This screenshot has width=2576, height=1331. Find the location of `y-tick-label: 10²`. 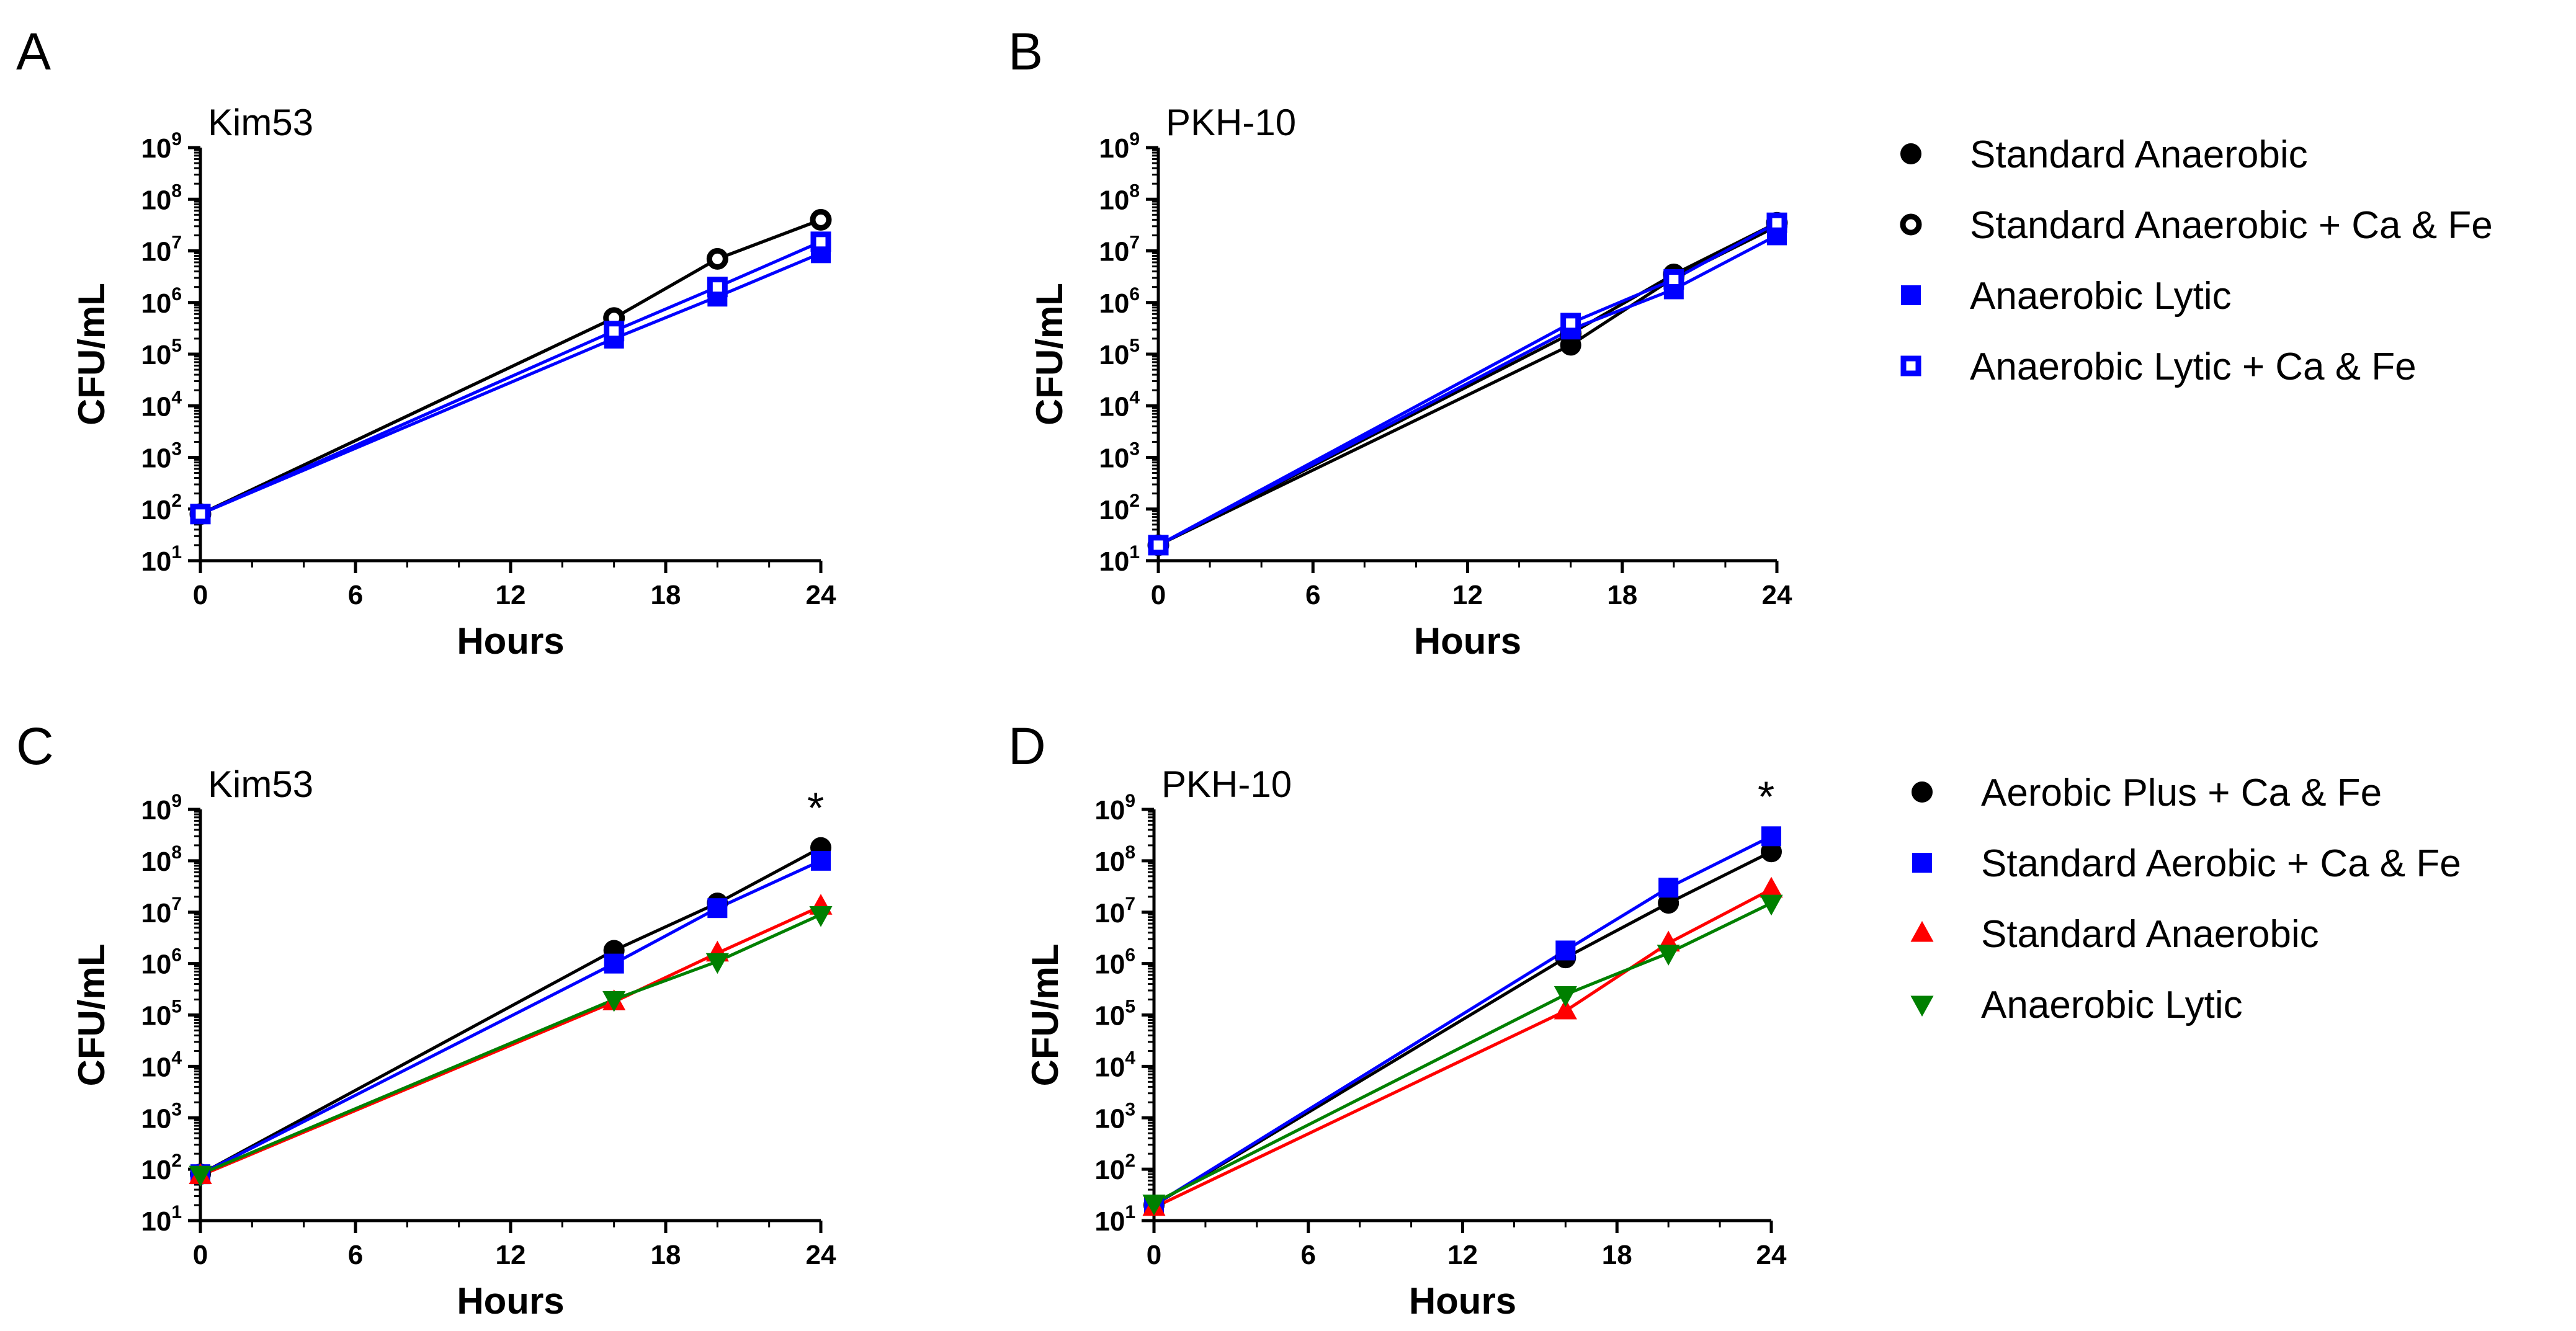

y-tick-label: 10² is located at coordinates (161, 1168).